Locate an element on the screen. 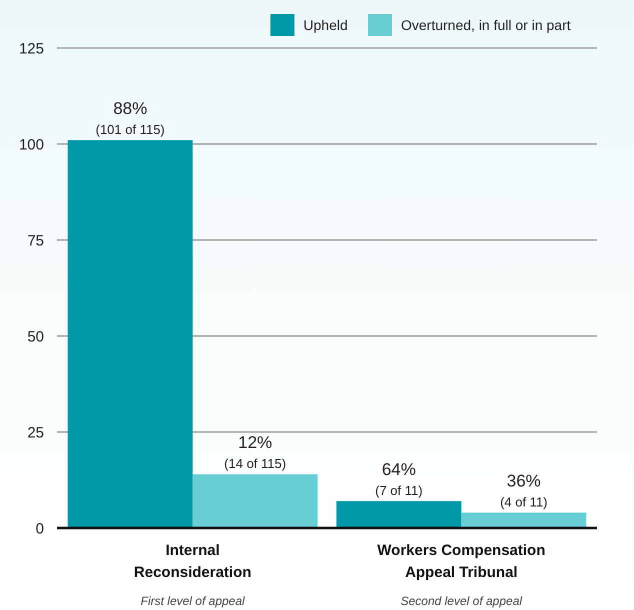 The image size is (634, 610). x-tick-label: Internal Reconsideration is located at coordinates (193, 561).